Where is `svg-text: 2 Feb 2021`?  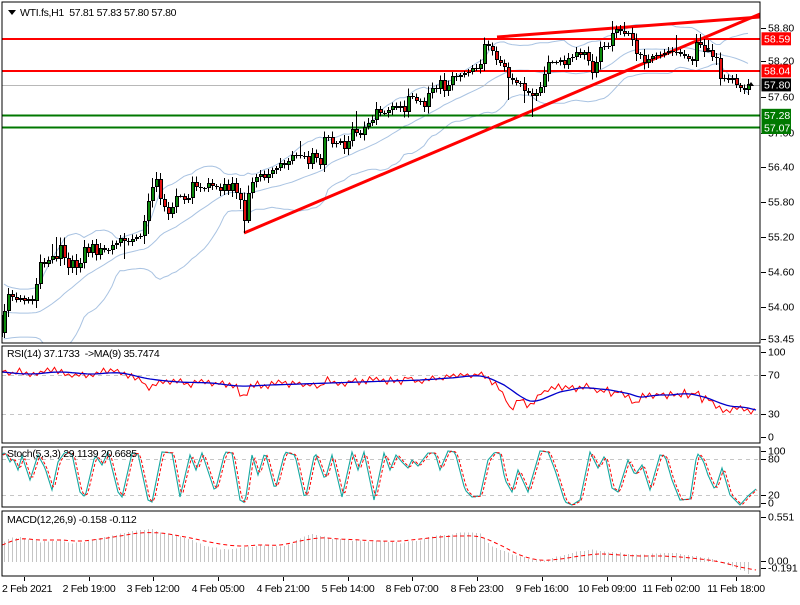 svg-text: 2 Feb 2021 is located at coordinates (27, 589).